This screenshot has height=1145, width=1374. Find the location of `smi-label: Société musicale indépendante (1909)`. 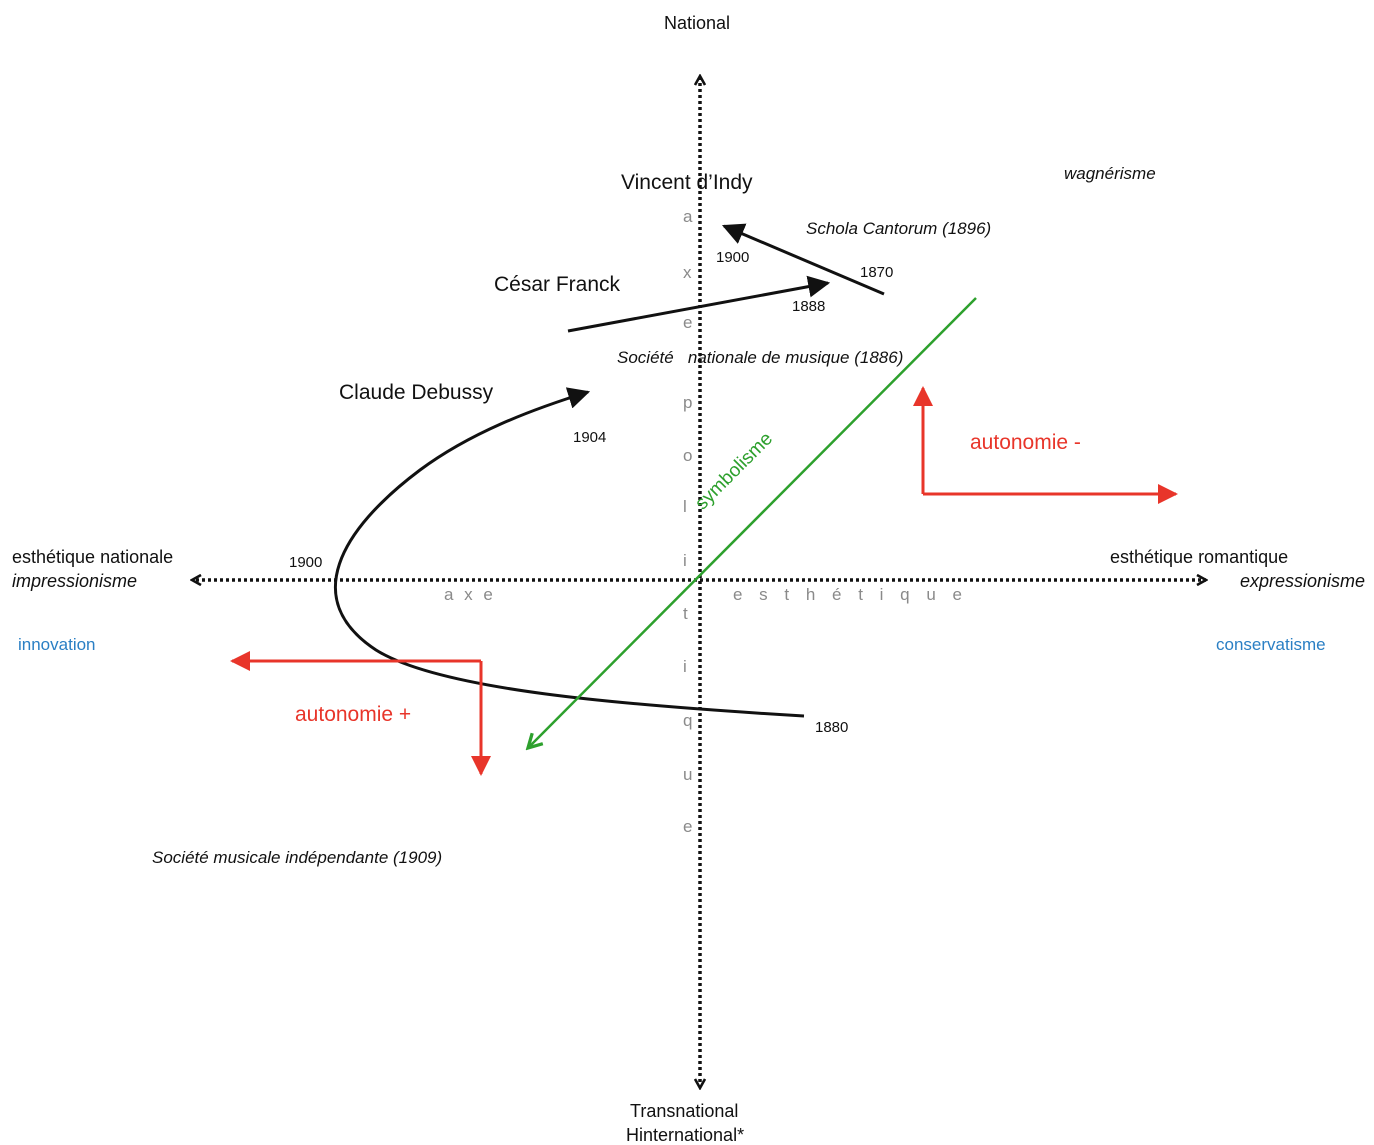

smi-label: Société musicale indépendante (1909) is located at coordinates (297, 857).